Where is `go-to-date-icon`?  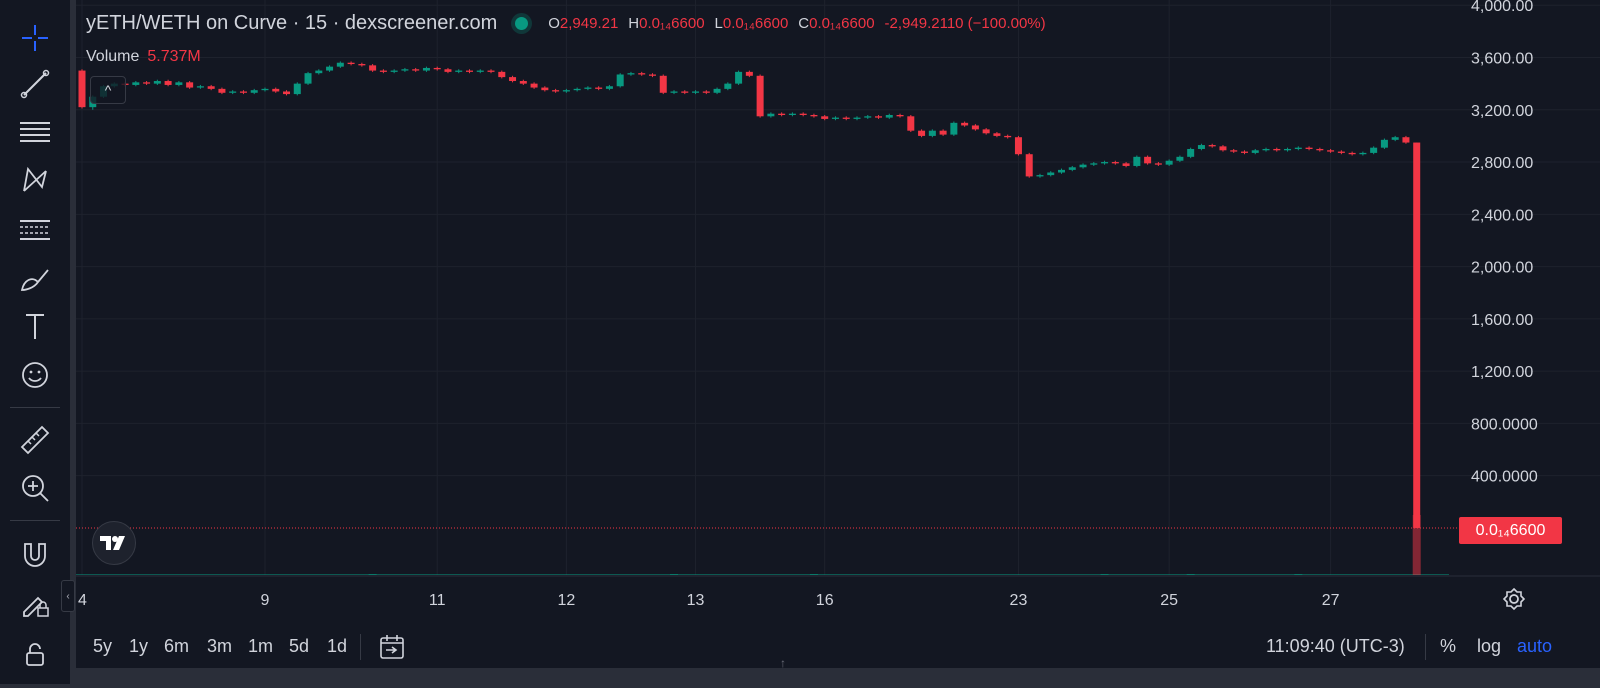
go-to-date-icon is located at coordinates (392, 647).